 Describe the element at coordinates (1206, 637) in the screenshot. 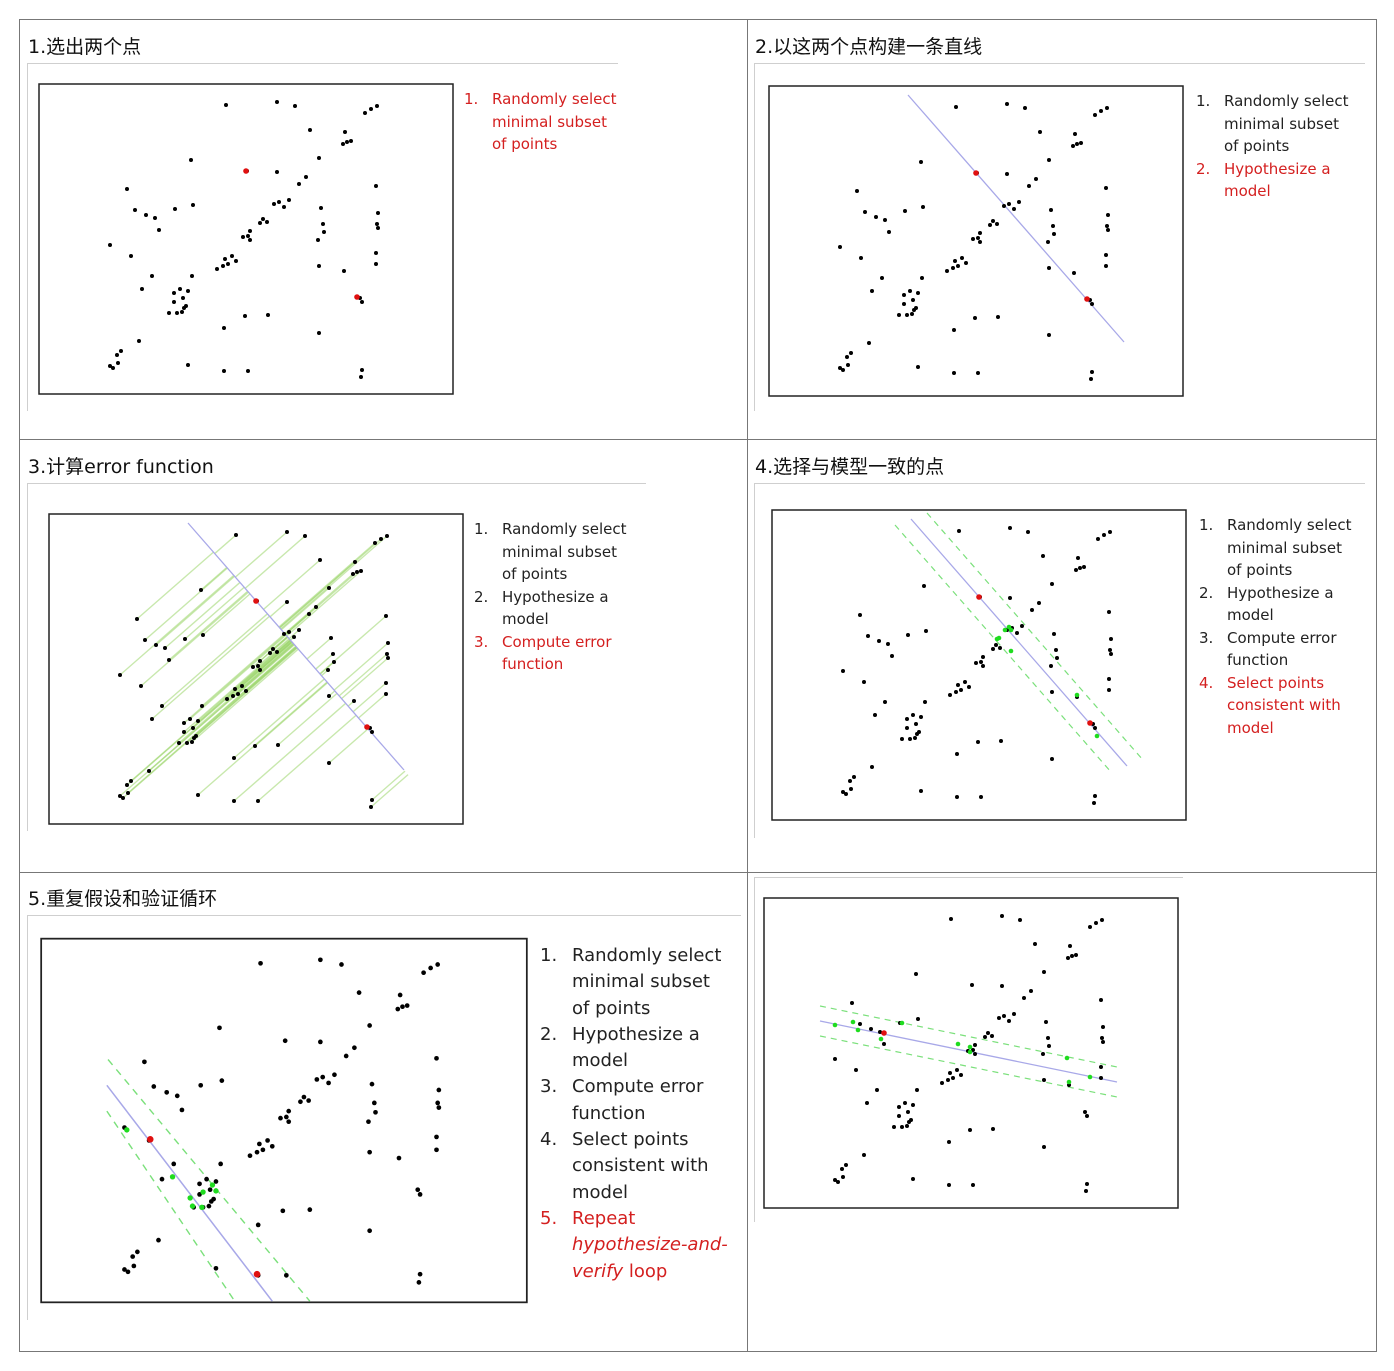

I see `step-number: 3.` at that location.